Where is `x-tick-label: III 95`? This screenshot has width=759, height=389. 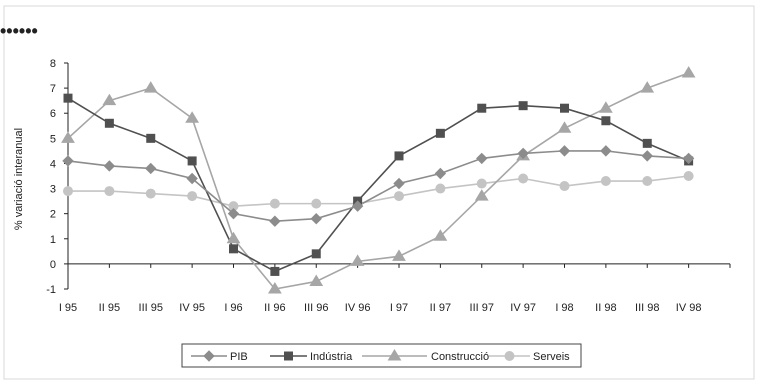
x-tick-label: III 95 is located at coordinates (151, 308).